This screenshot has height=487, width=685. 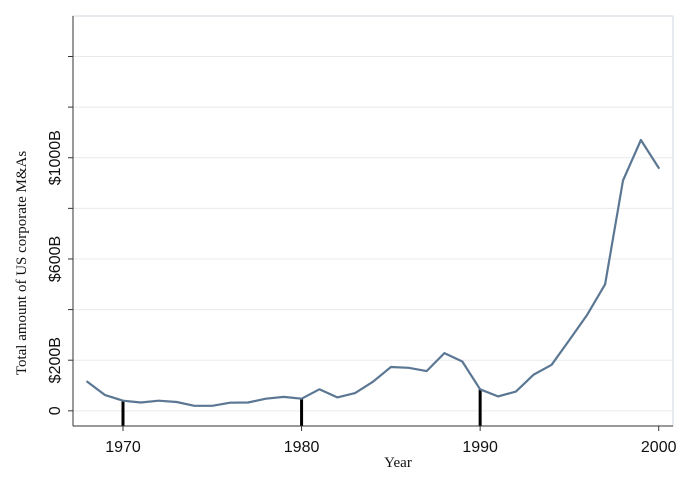 I want to click on x-axis-title: Year, so click(x=398, y=463).